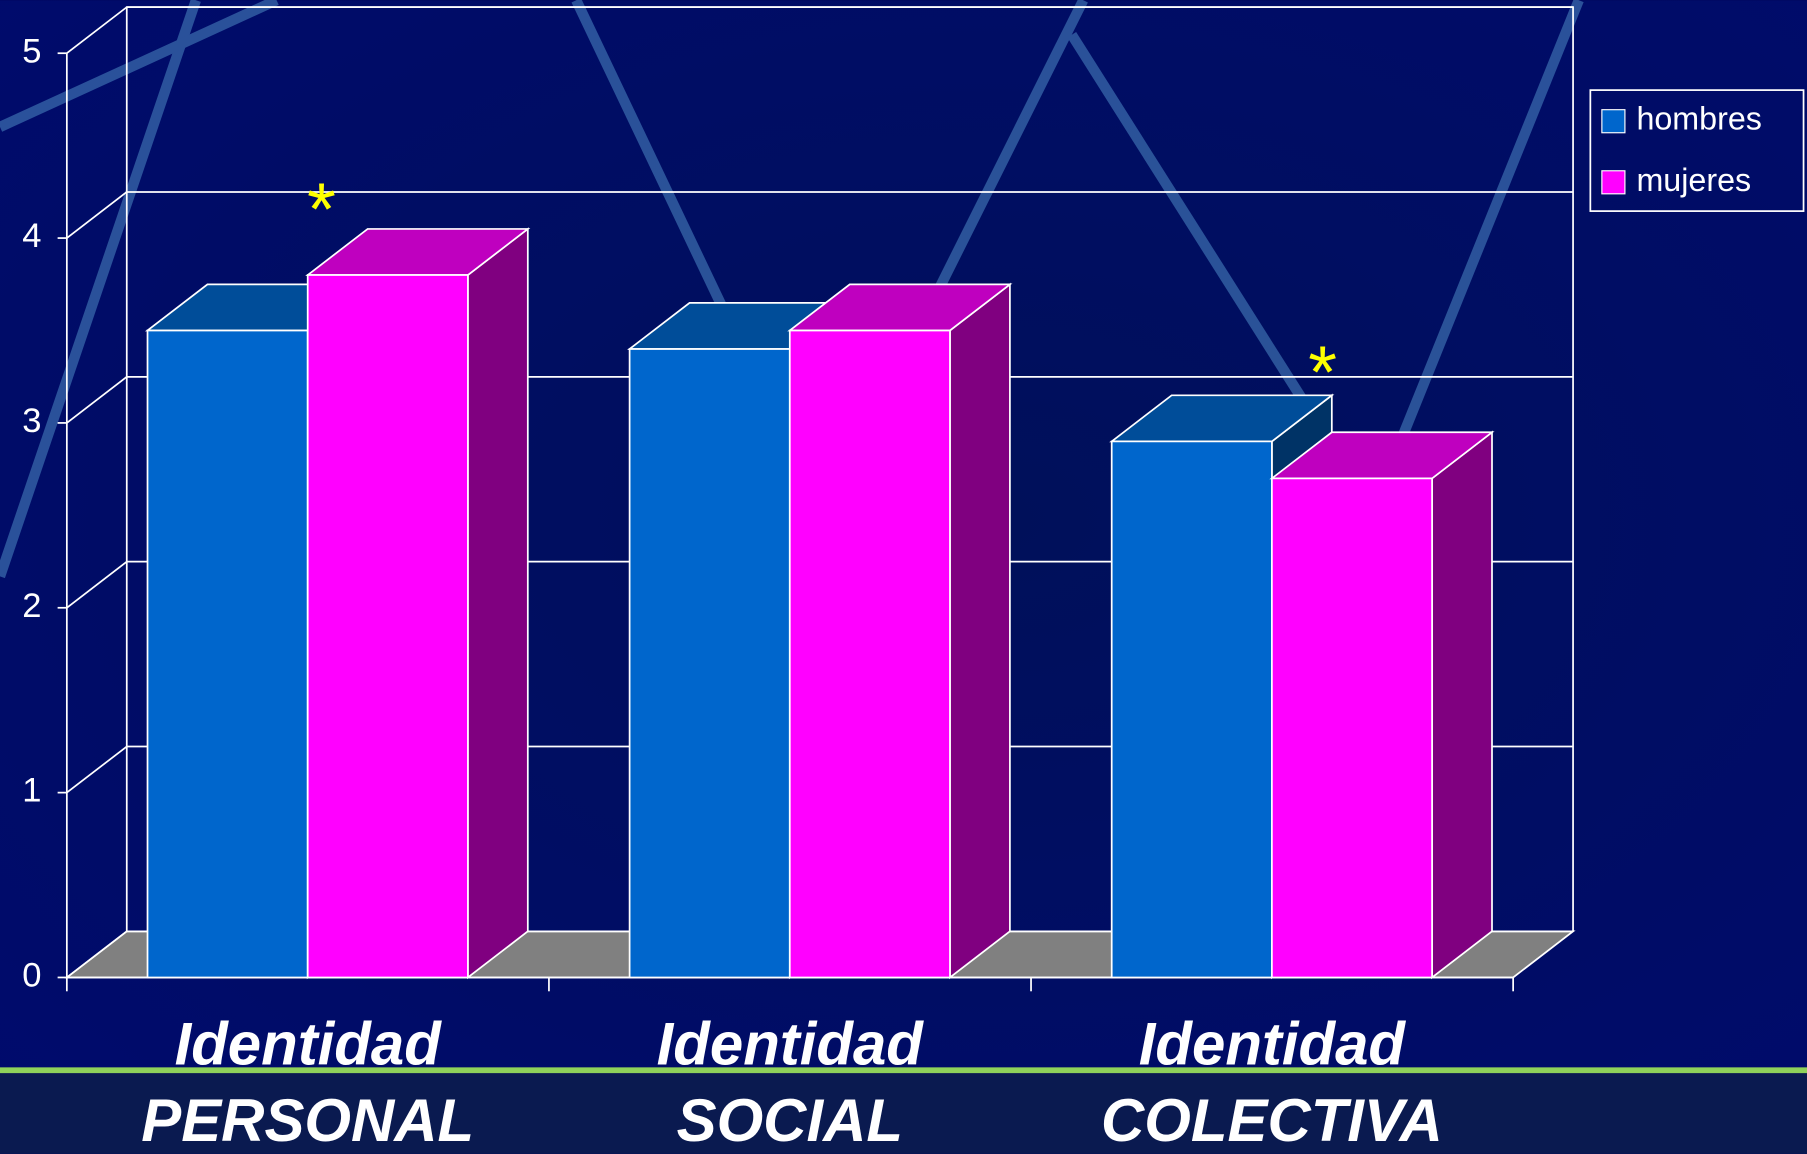 This screenshot has height=1154, width=1807. What do you see at coordinates (31, 51) in the screenshot?
I see `y-tick-label: 5` at bounding box center [31, 51].